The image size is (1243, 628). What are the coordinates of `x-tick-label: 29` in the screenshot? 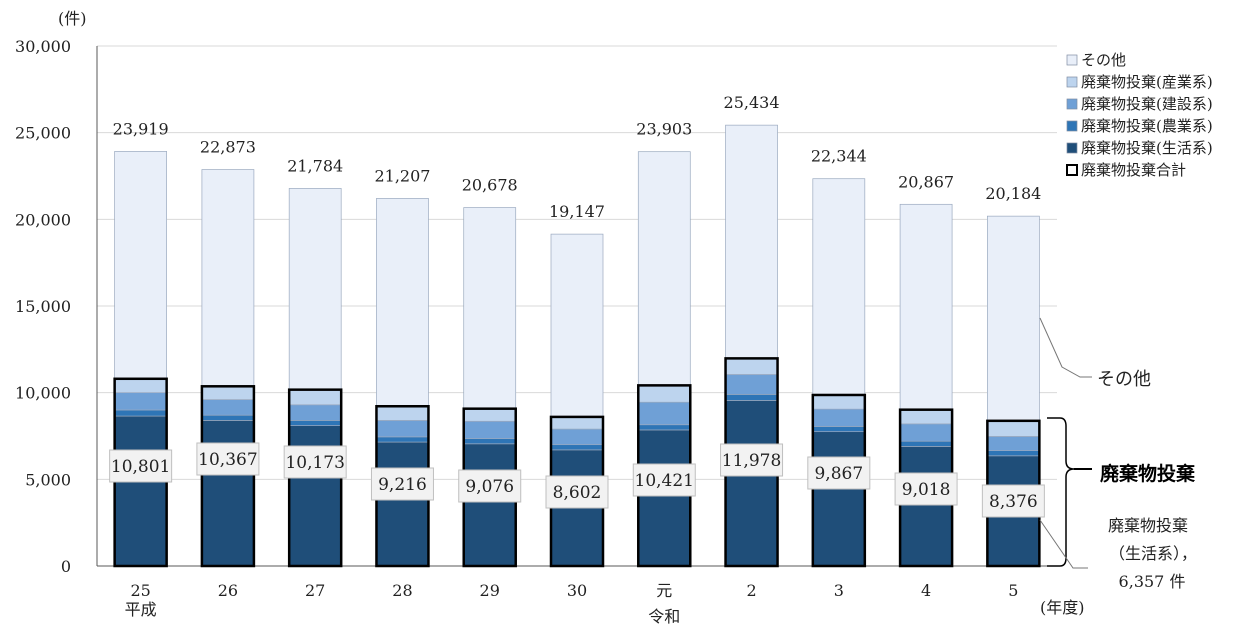 It's located at (490, 590).